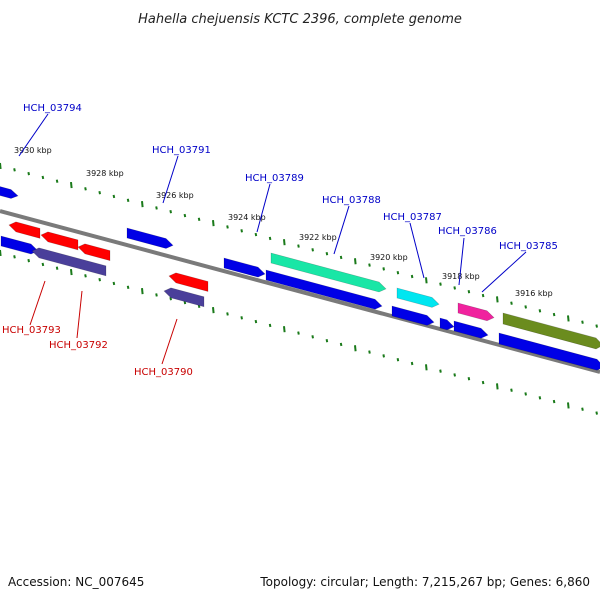 This screenshot has height=600, width=600. Describe the element at coordinates (52, 108) in the screenshot. I see `gene-label: HCH_03794` at that location.